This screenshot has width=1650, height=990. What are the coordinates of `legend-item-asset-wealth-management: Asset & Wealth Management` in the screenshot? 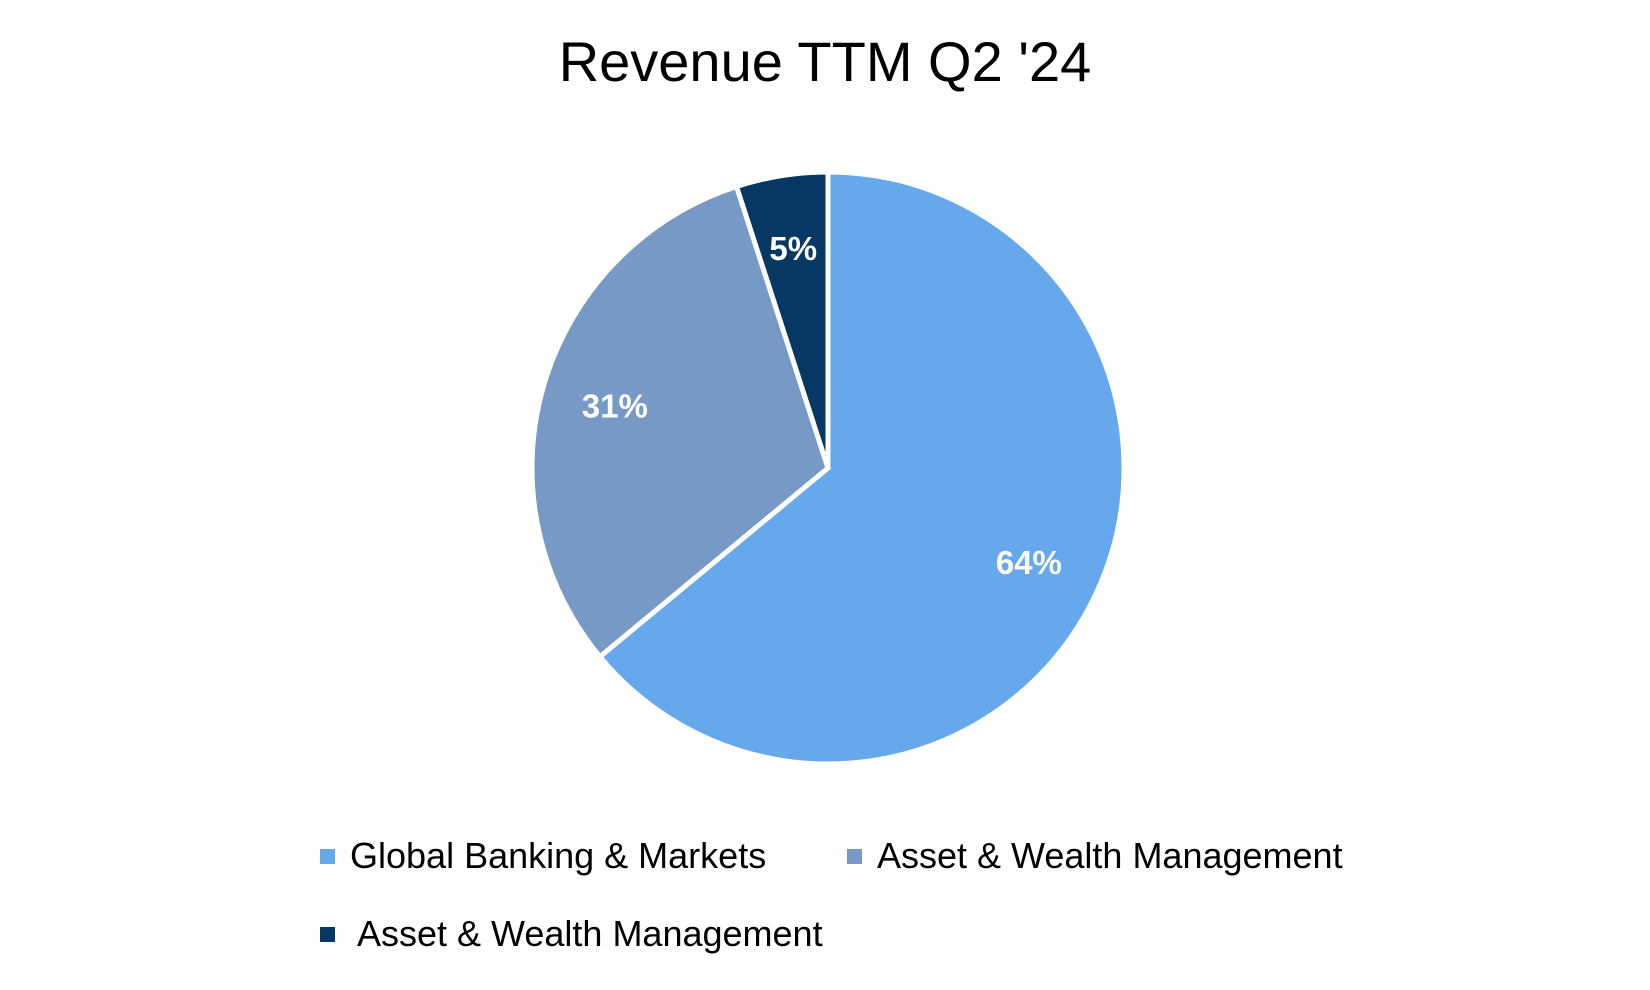 It's located at (1095, 855).